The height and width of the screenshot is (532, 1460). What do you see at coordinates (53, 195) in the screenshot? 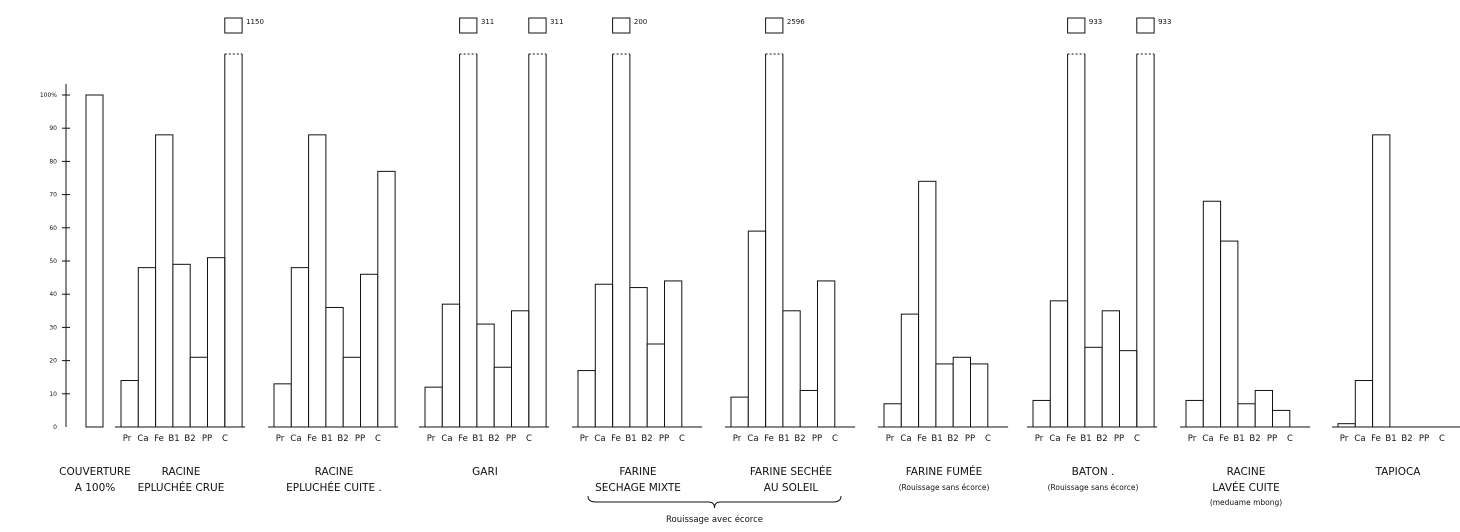
I see `y-tick-label: 70` at bounding box center [53, 195].